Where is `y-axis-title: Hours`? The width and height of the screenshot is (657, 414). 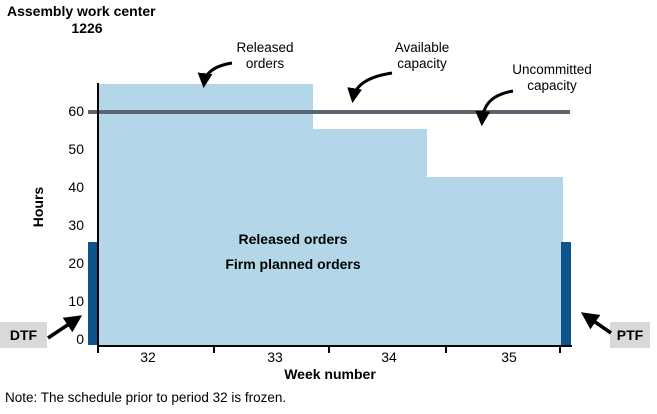 y-axis-title: Hours is located at coordinates (38, 207).